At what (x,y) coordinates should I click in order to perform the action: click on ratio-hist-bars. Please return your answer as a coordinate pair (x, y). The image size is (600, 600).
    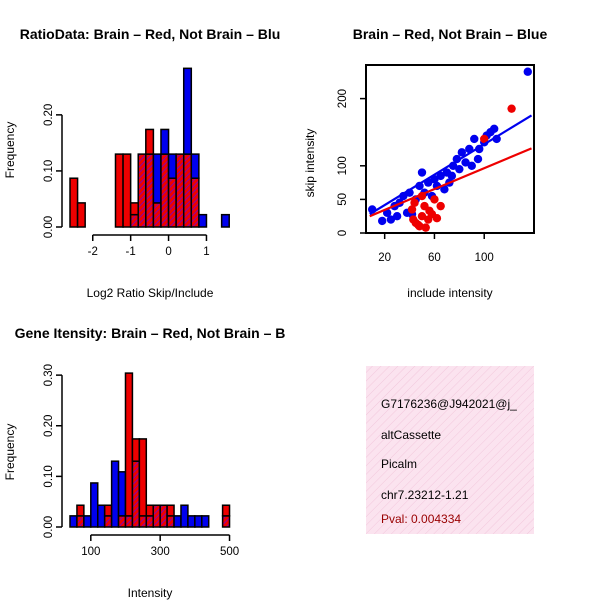
    Looking at the image, I should click on (149, 147).